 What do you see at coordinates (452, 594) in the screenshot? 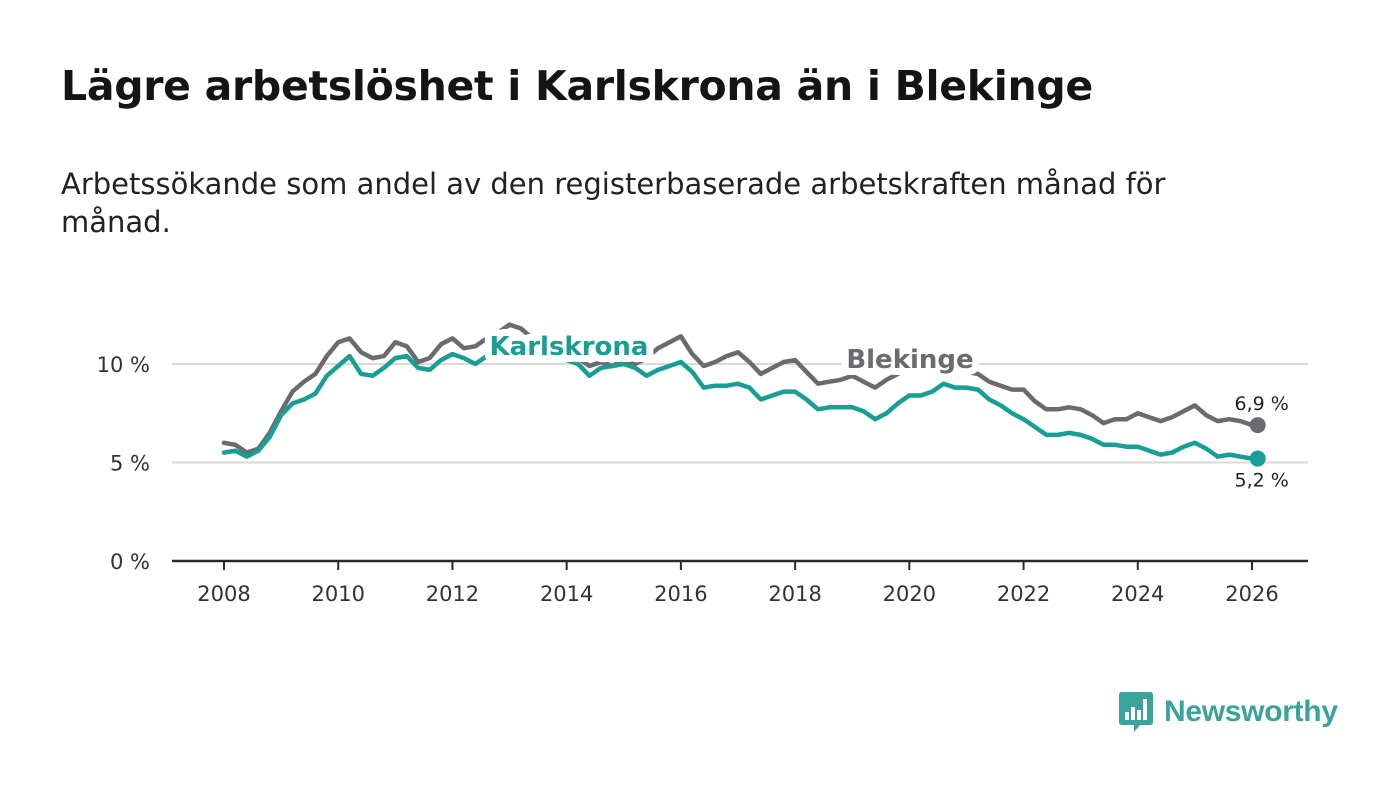
I see `x-tick-label: 2012` at bounding box center [452, 594].